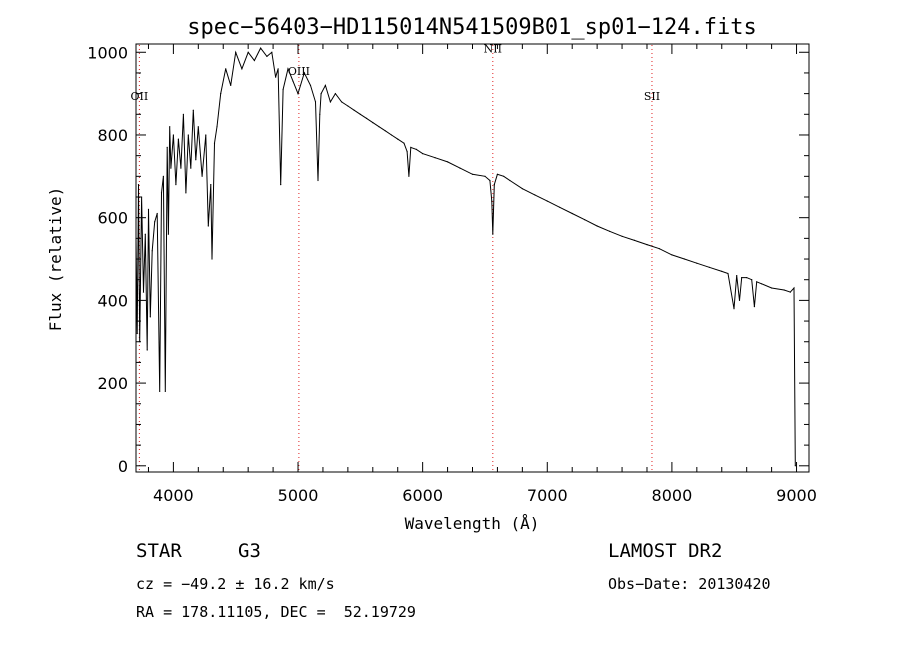 This screenshot has width=900, height=650. What do you see at coordinates (665, 551) in the screenshot?
I see `survey-name: LAMOST DR2` at bounding box center [665, 551].